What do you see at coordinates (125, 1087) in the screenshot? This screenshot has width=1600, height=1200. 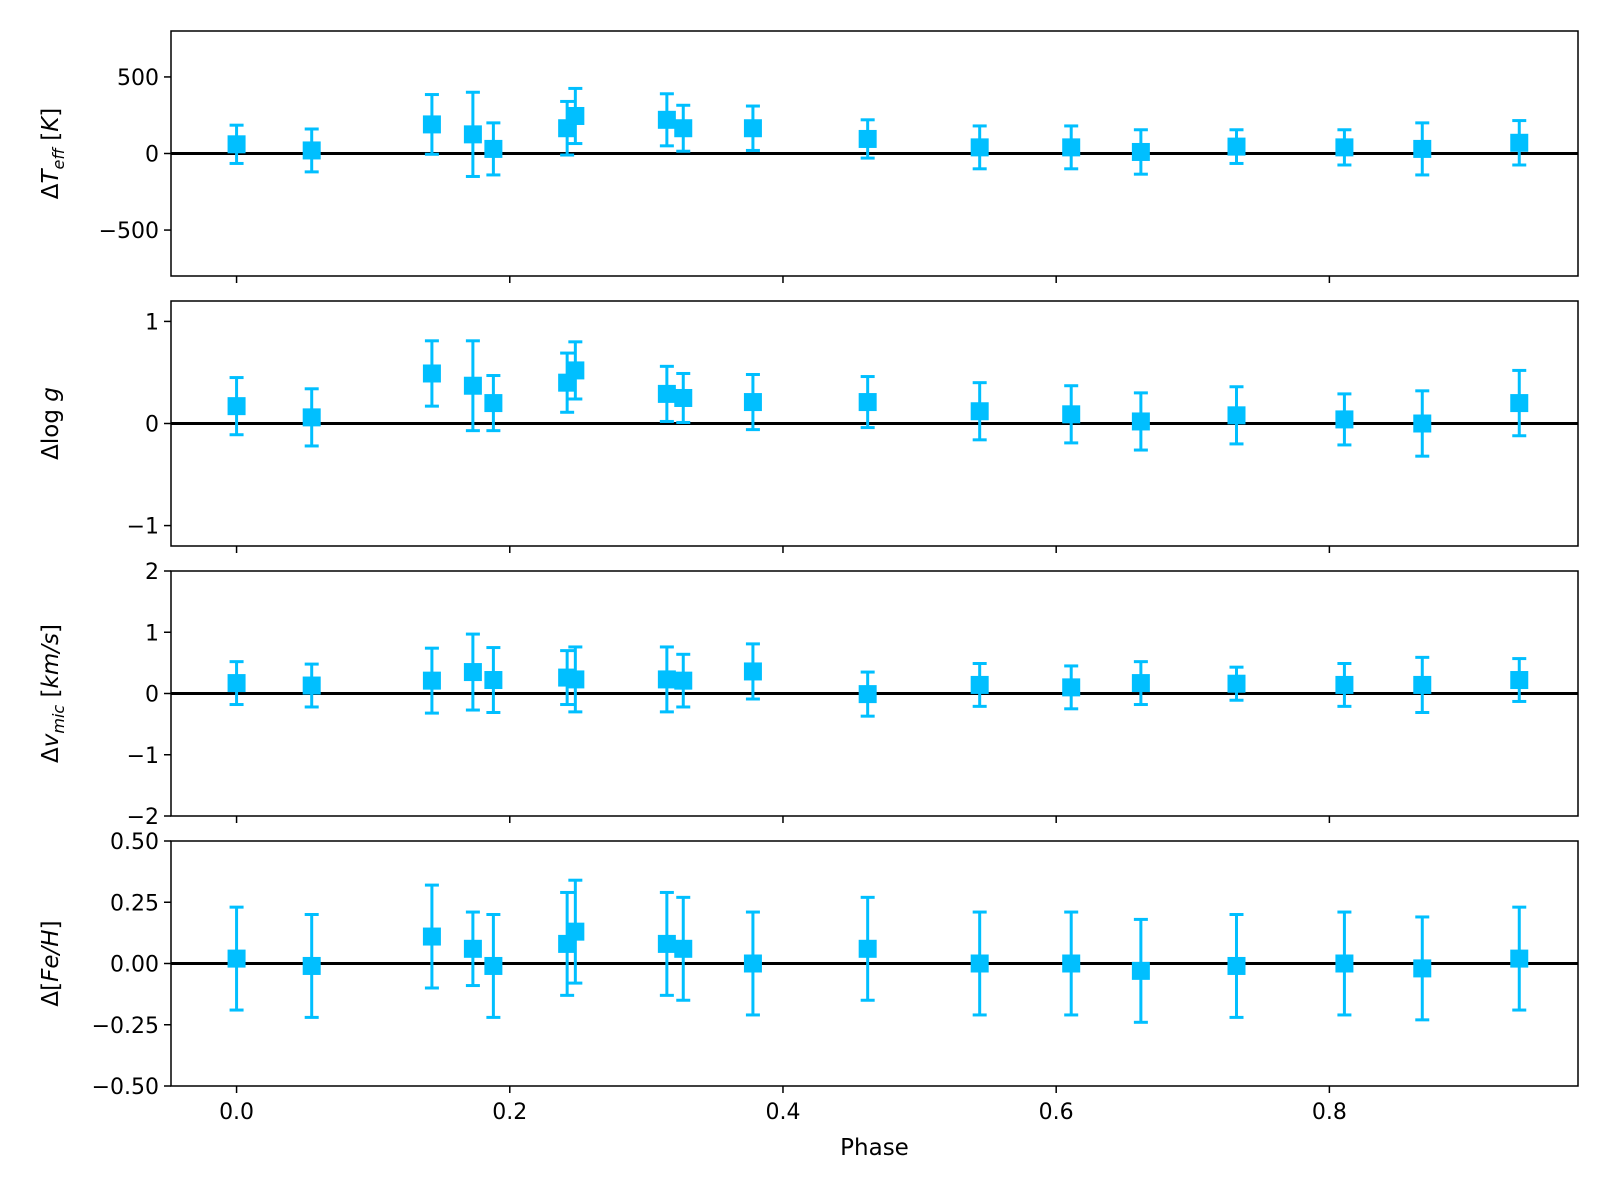 I see `y-tick-label: −0.50` at bounding box center [125, 1087].